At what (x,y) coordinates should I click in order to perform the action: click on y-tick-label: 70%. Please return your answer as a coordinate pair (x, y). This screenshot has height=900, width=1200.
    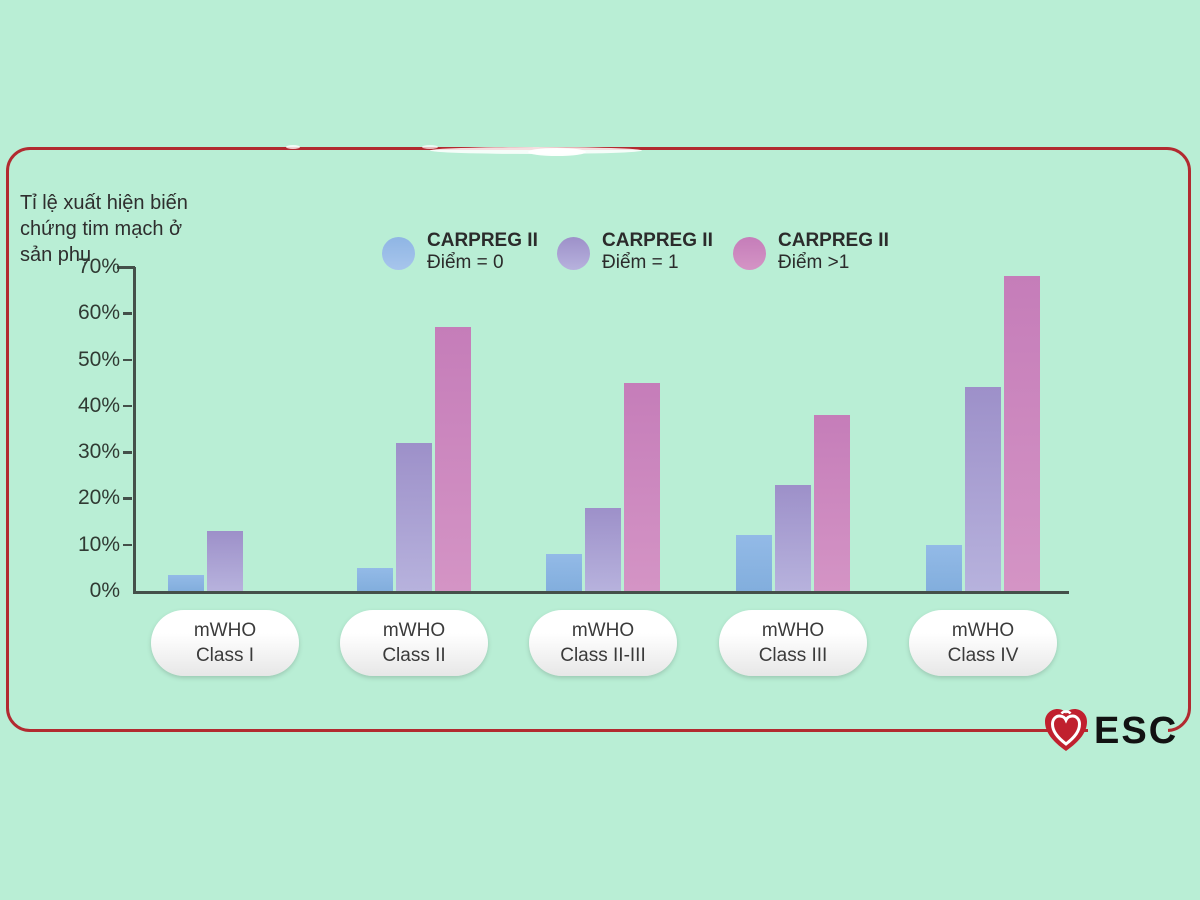
    Looking at the image, I should click on (98, 266).